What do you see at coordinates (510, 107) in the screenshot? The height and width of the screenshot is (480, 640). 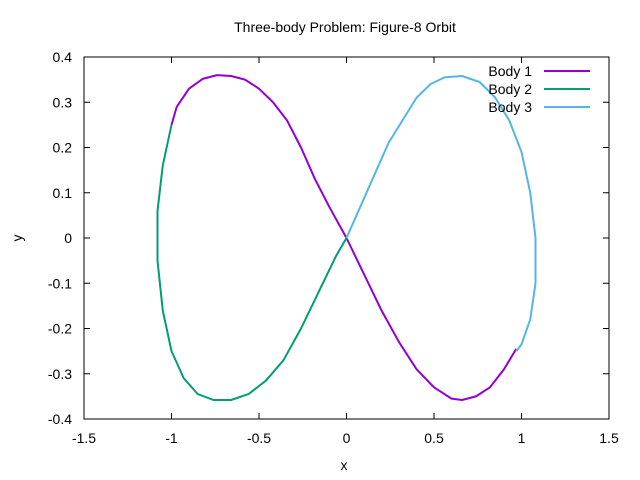 I see `legend-label-body-3: Body 3` at bounding box center [510, 107].